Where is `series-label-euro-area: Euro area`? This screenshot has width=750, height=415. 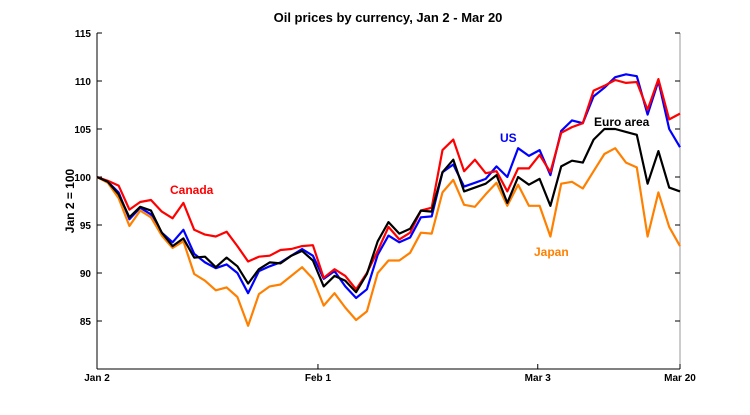 series-label-euro-area: Euro area is located at coordinates (622, 122).